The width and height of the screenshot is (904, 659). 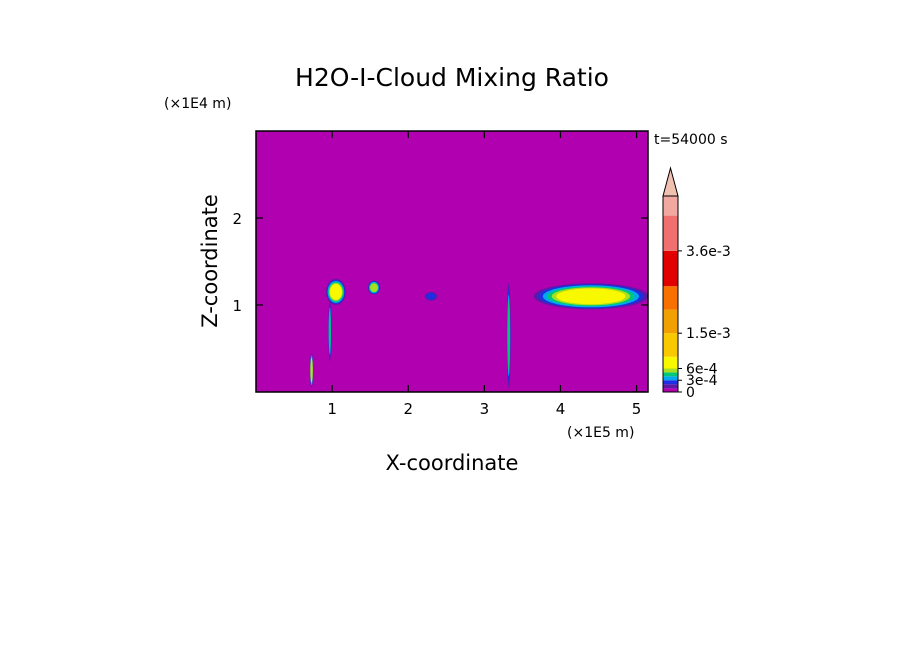 What do you see at coordinates (690, 393) in the screenshot?
I see `colorbar-label: 0` at bounding box center [690, 393].